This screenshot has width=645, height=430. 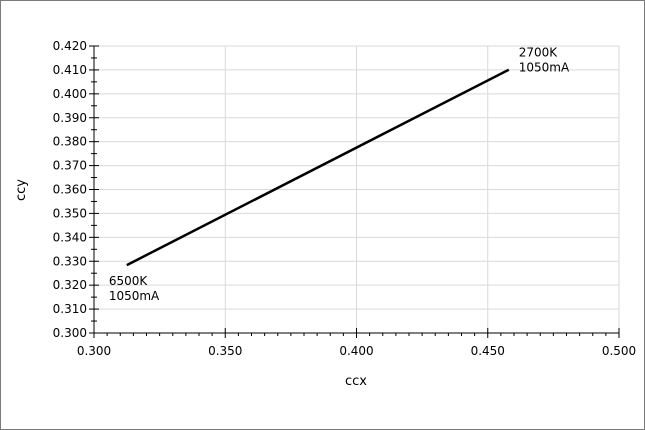 What do you see at coordinates (488, 351) in the screenshot?
I see `x-tick-label: 0.450` at bounding box center [488, 351].